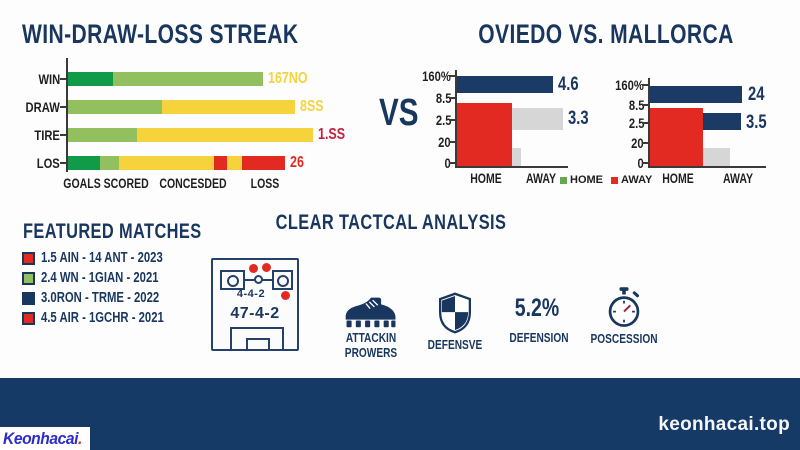  What do you see at coordinates (332, 134) in the screenshot?
I see `wdl-bar-value: 1.SS` at bounding box center [332, 134].